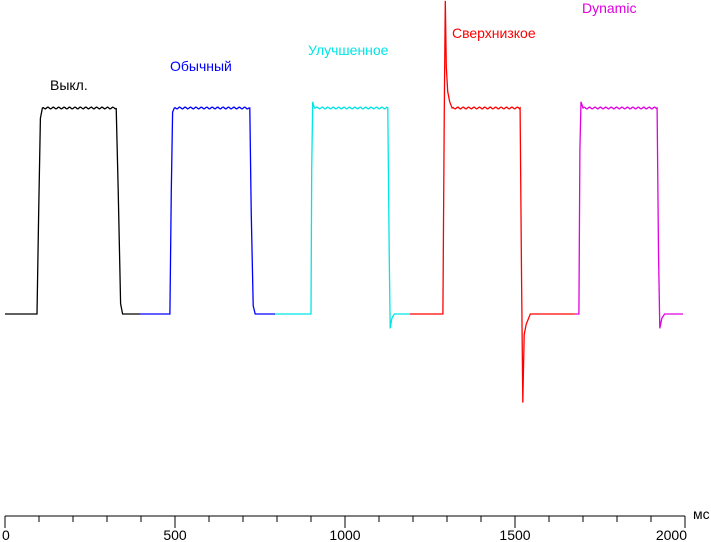 This screenshot has width=711, height=542. I want to click on x-tick-label: 1000, so click(344, 534).